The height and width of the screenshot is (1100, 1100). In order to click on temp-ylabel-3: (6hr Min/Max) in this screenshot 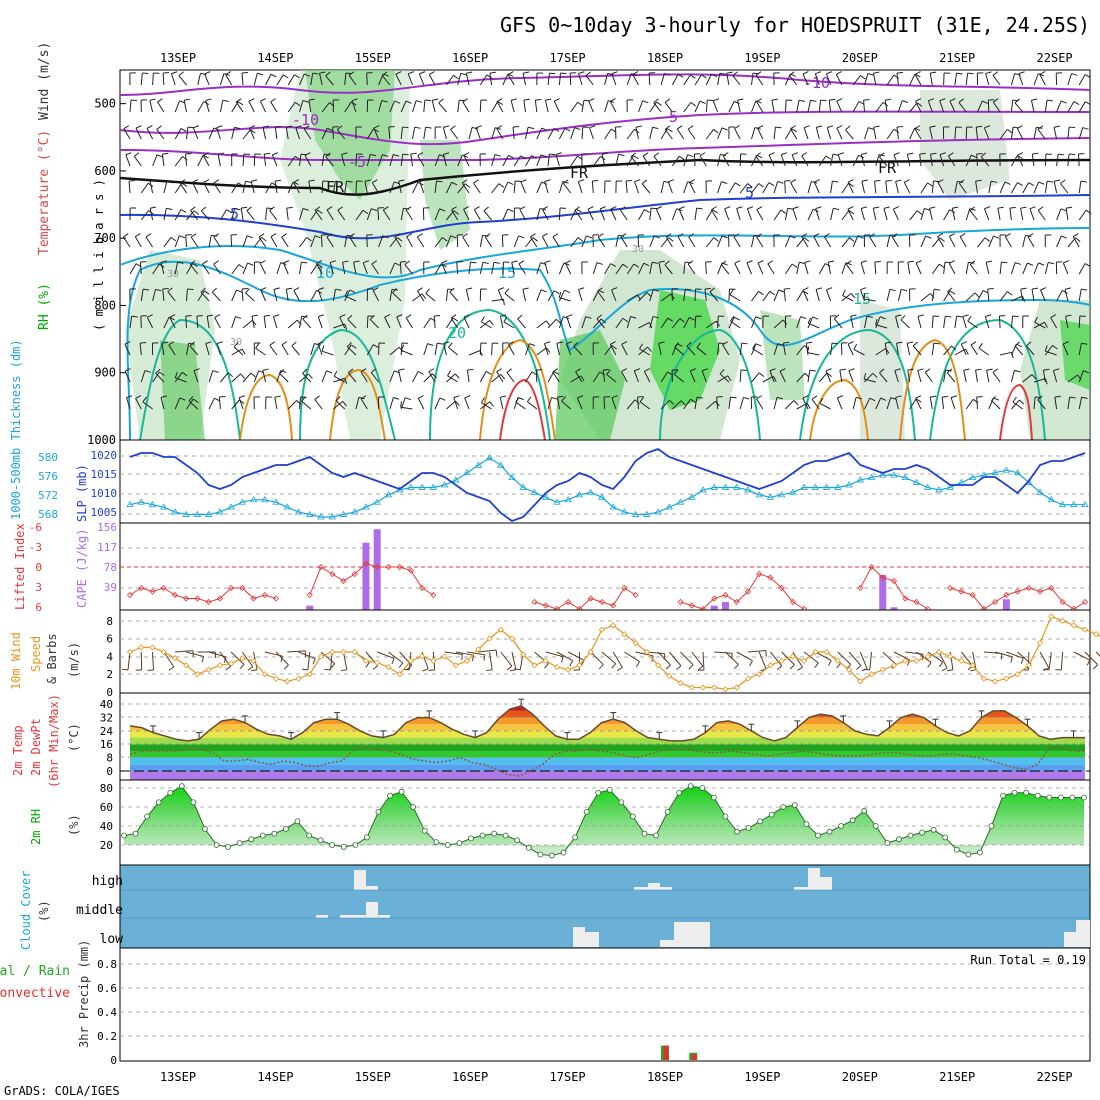, I will do `click(54, 741)`.